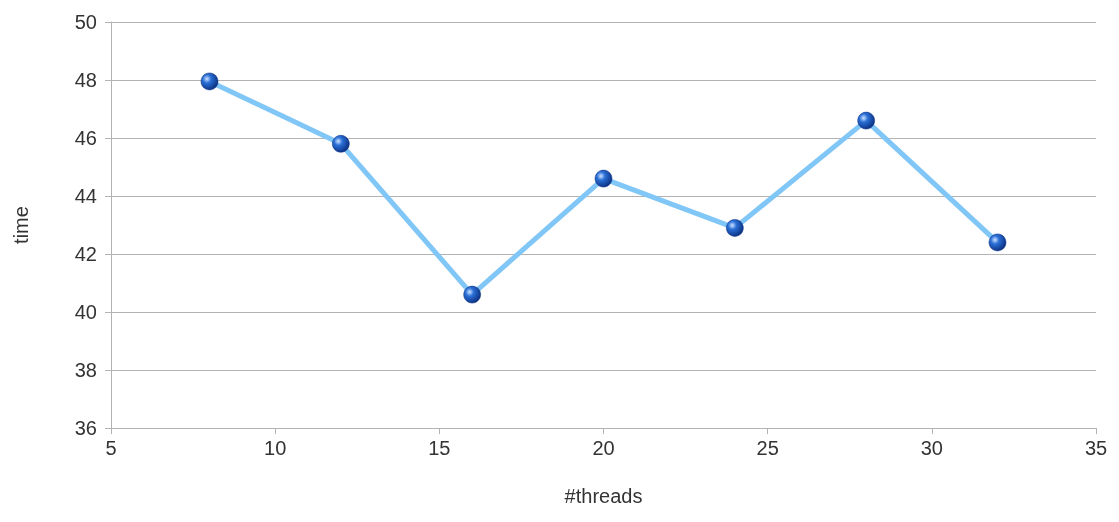 The width and height of the screenshot is (1119, 522). I want to click on x-tick-label: 15, so click(439, 448).